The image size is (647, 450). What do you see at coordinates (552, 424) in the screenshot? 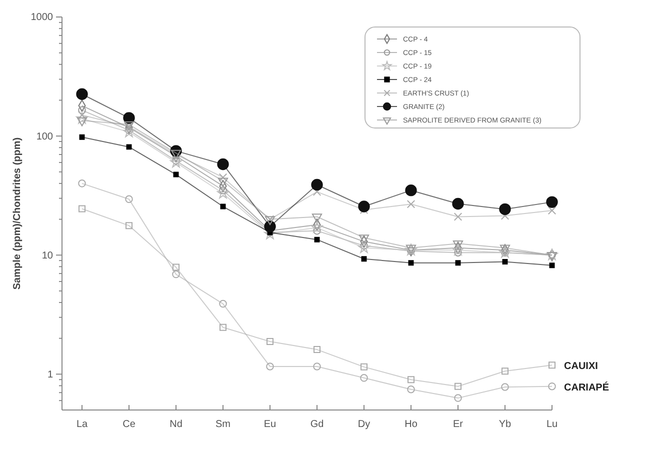
I see `x-tick-label: Lu` at bounding box center [552, 424].